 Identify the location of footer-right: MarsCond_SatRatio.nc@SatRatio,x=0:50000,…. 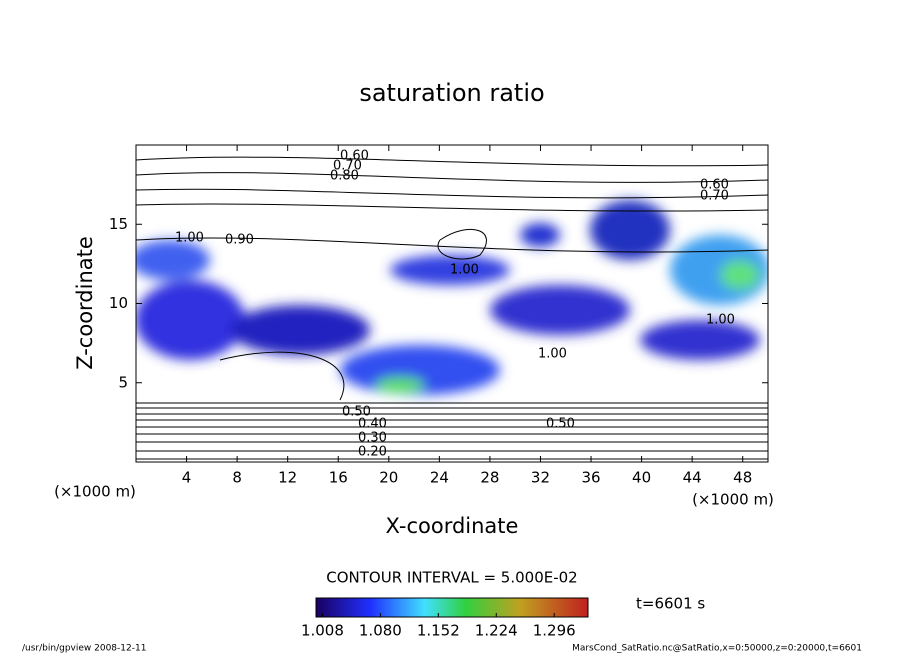
(717, 649).